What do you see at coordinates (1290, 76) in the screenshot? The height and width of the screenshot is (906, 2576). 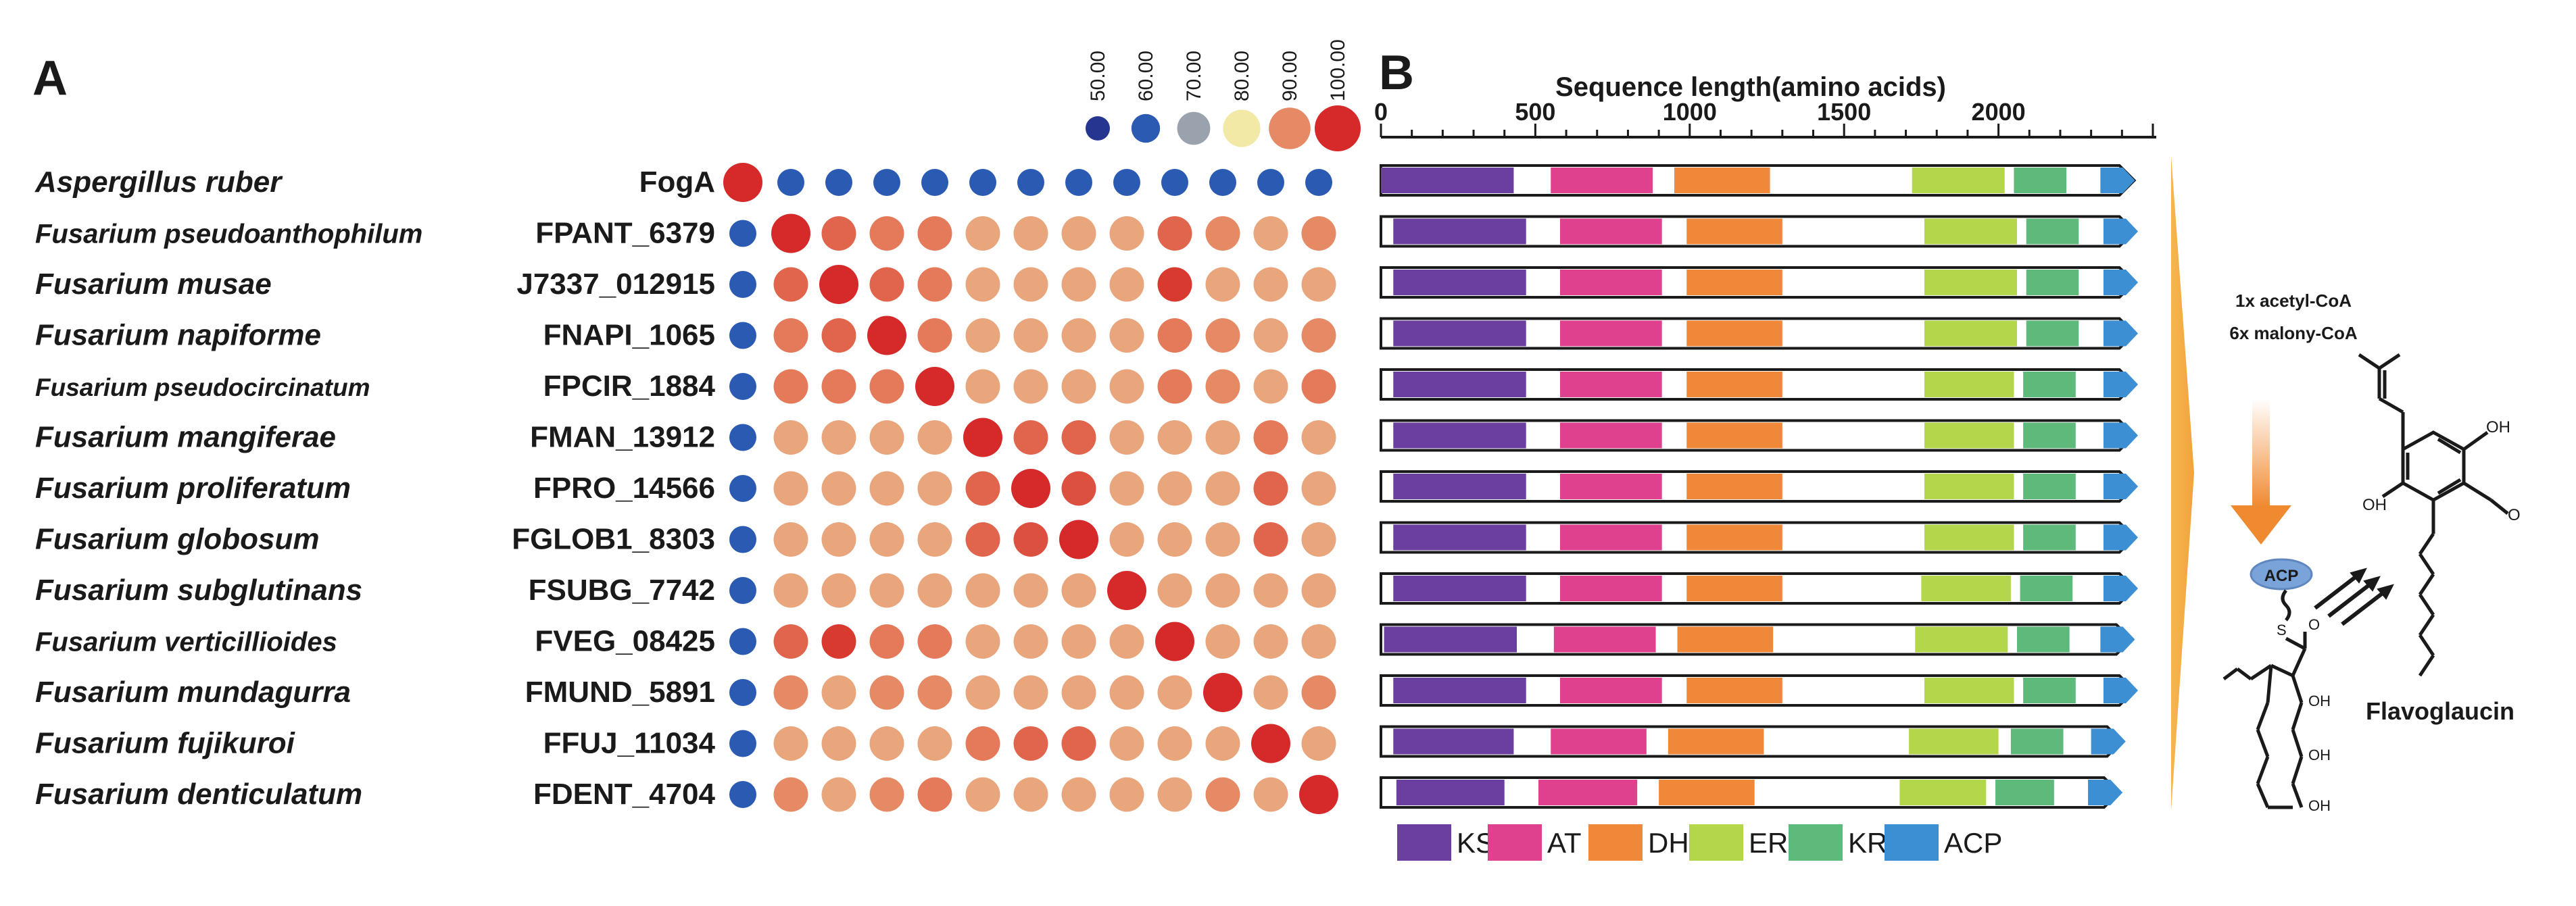 I see `legend-value: 90.00` at bounding box center [1290, 76].